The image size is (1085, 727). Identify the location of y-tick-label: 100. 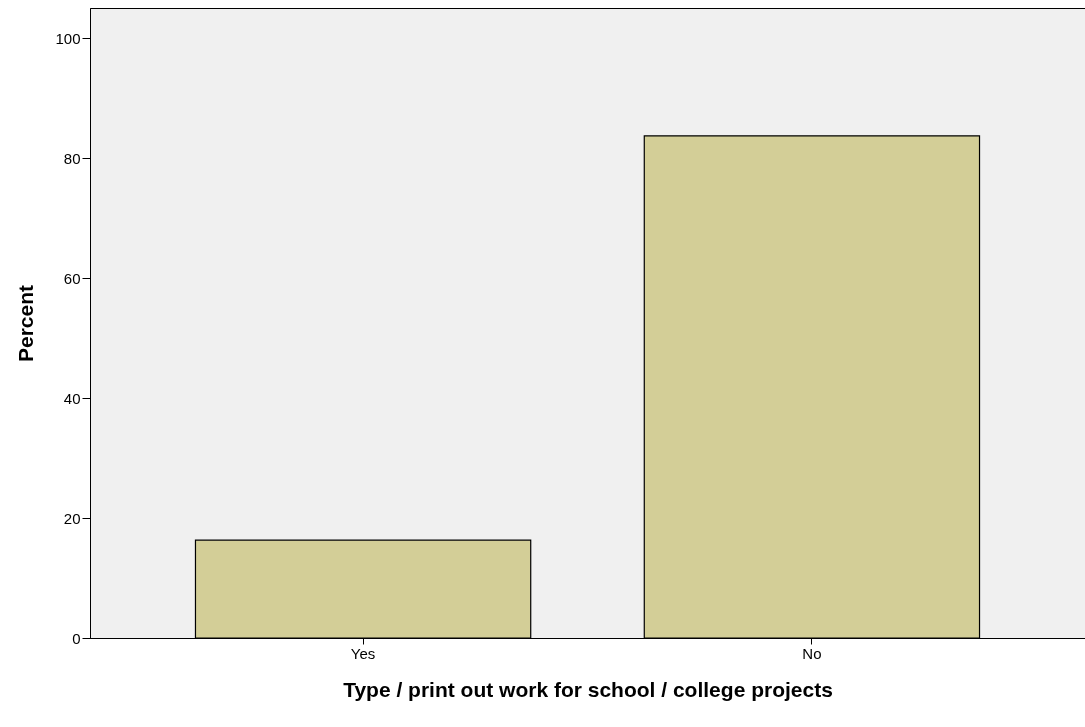
(68, 38).